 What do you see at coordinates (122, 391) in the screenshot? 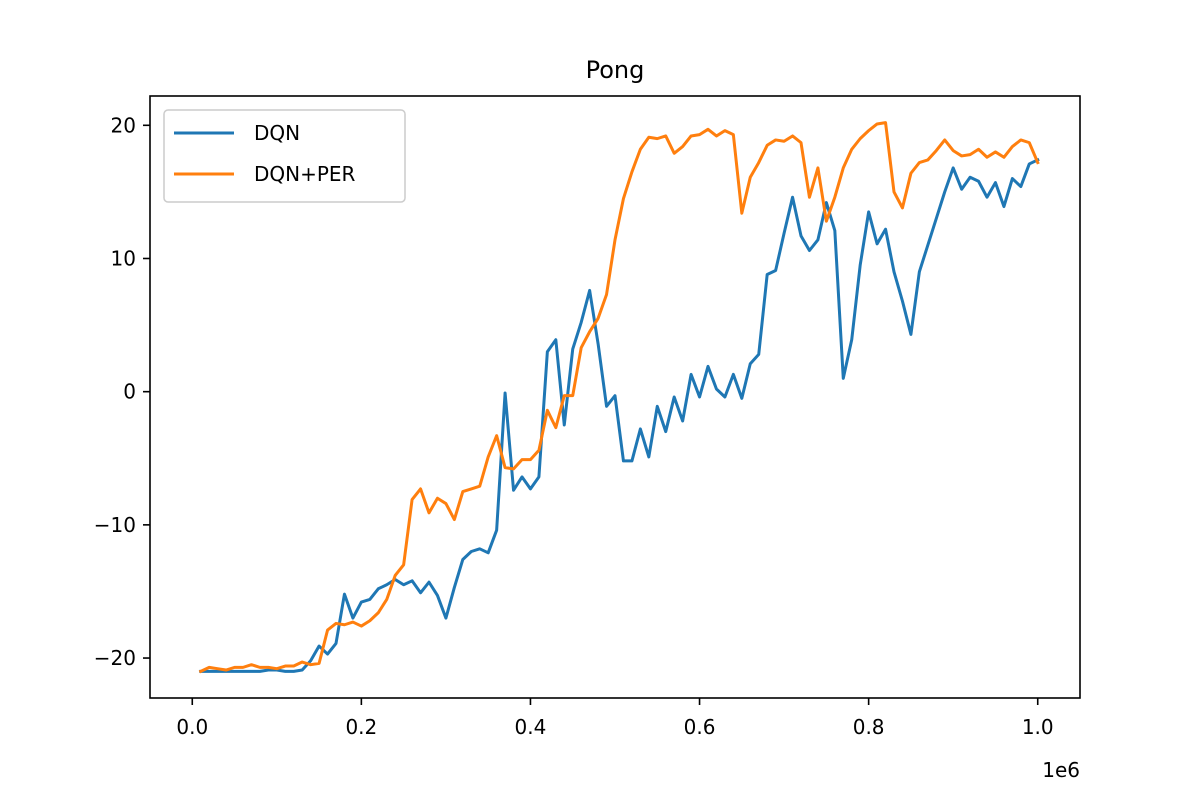
I see `y-axis: −20 −10 0 10 20` at bounding box center [122, 391].